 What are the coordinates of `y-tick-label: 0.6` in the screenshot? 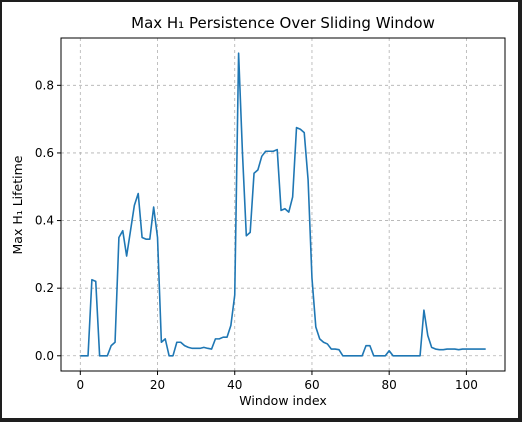 It's located at (44, 153).